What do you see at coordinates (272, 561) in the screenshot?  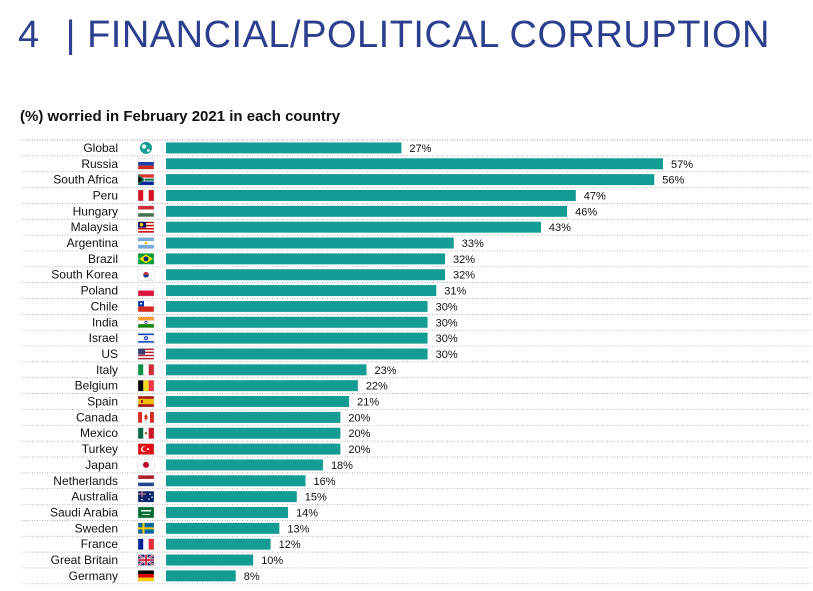 I see `value-label: 10%` at bounding box center [272, 561].